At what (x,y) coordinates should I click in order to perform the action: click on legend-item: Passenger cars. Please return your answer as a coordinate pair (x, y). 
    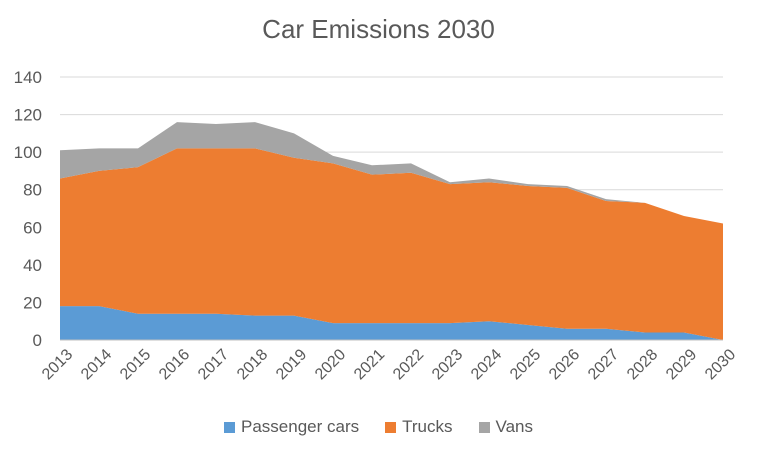
    Looking at the image, I should click on (291, 427).